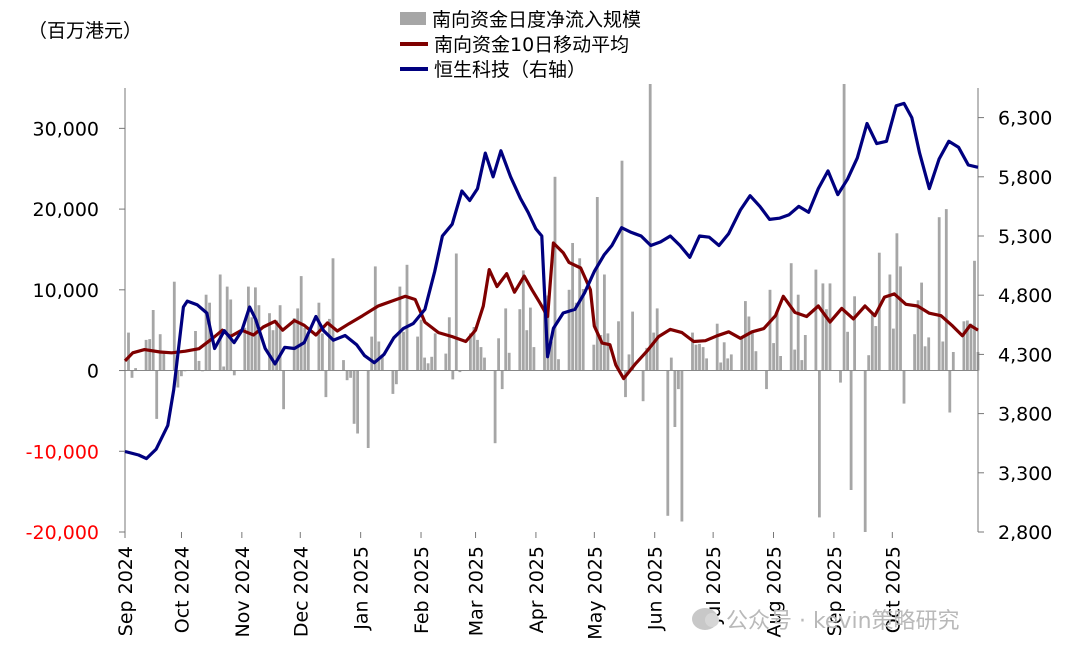 This screenshot has height=665, width=1080. I want to click on x-axis-tick-label: Oct 2025, so click(893, 589).